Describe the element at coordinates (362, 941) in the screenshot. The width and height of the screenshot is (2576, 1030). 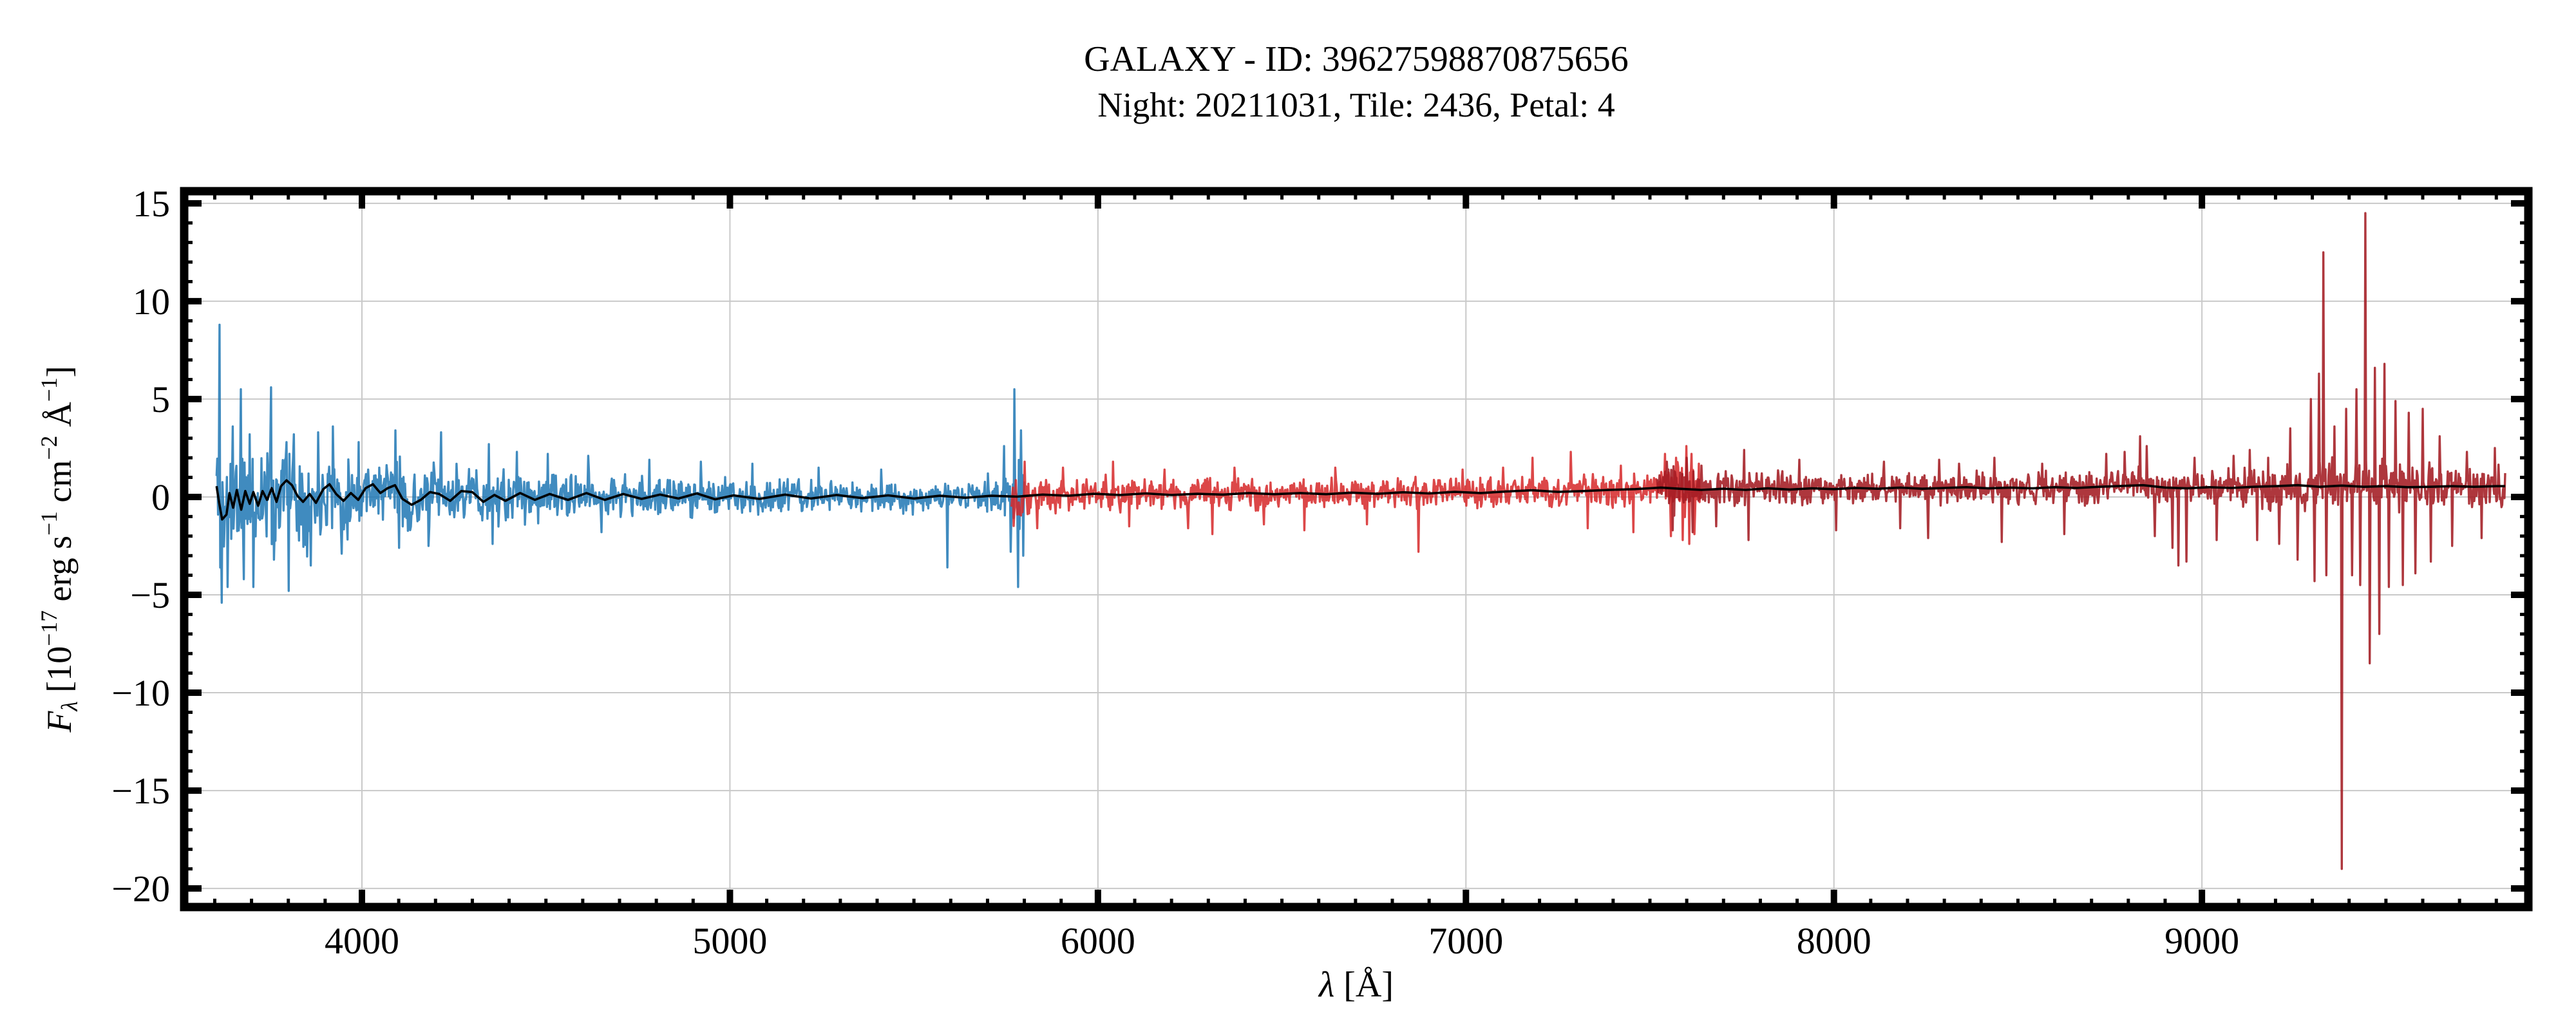
I see `x-tick-label: 4000` at that location.